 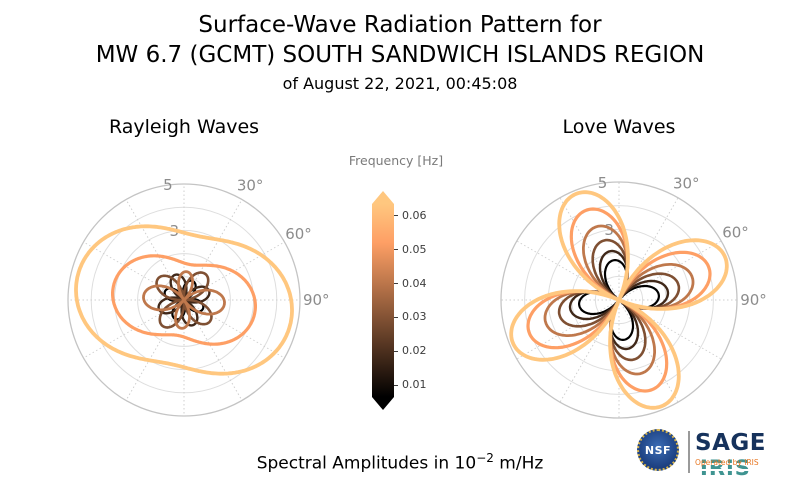 What do you see at coordinates (414, 385) in the screenshot?
I see `colorbar-tick-label: 0.01` at bounding box center [414, 385].